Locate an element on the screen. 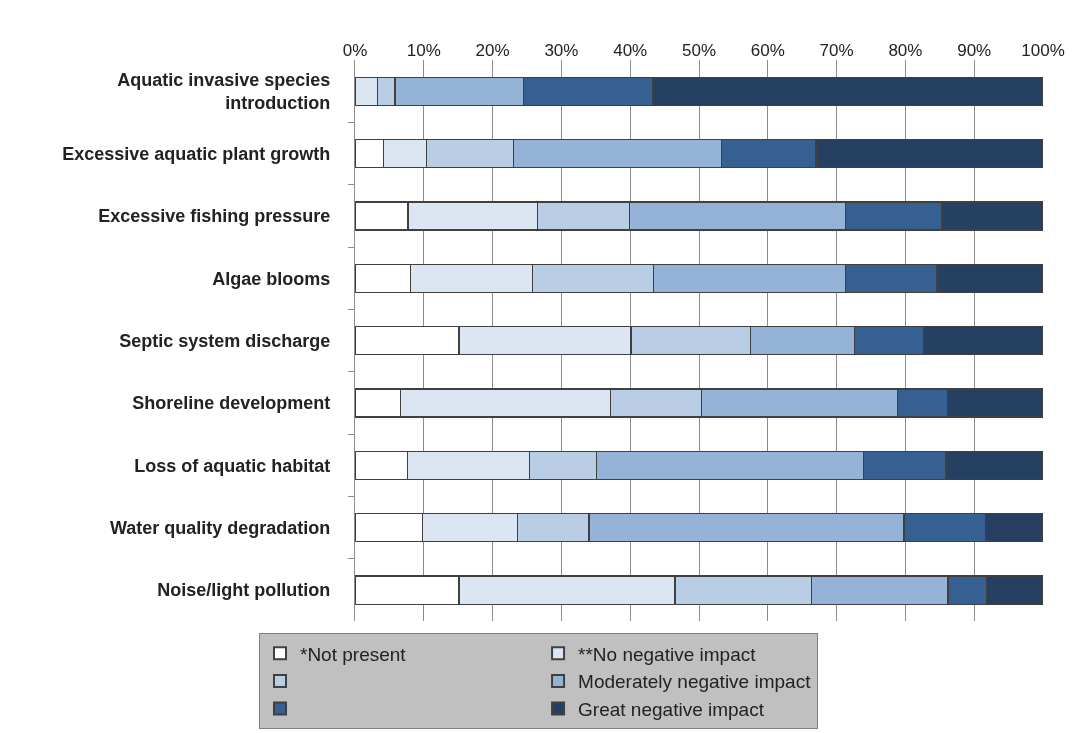 This screenshot has width=1077, height=733. y-tick-label: Shoreline development is located at coordinates (231, 403).